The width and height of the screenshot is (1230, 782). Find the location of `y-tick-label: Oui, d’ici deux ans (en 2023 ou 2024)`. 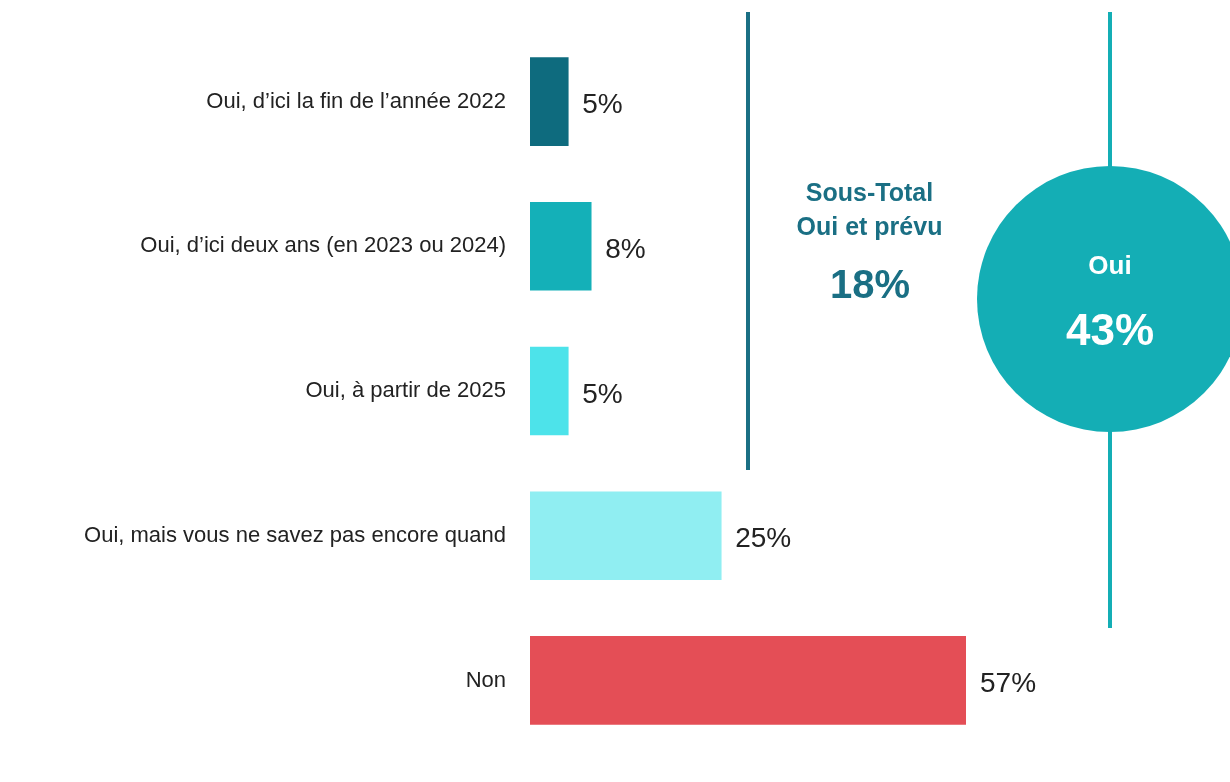

y-tick-label: Oui, d’ici deux ans (en 2023 ou 2024) is located at coordinates (323, 245).